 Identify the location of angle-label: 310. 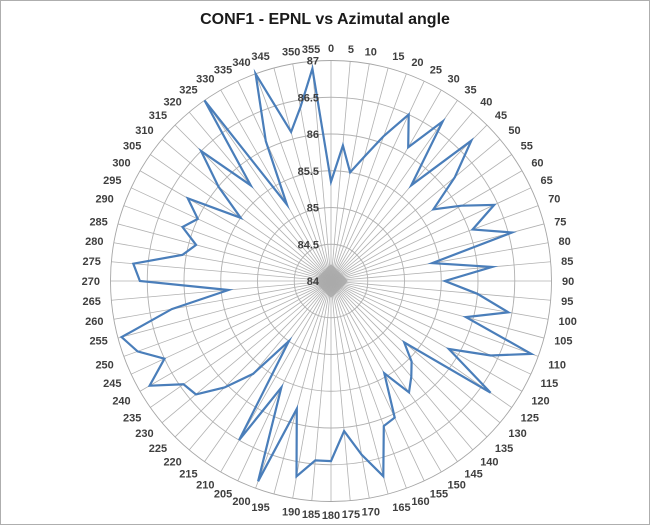
(144, 131).